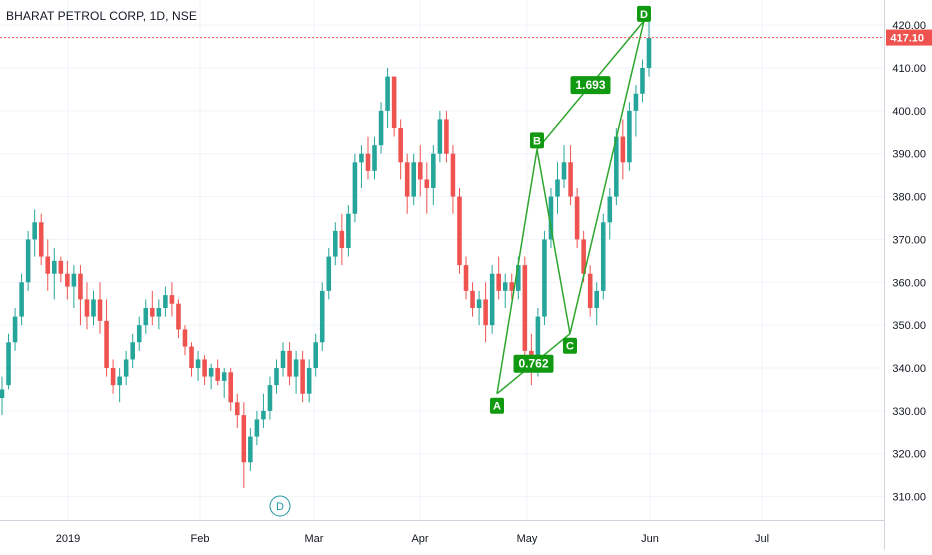 This screenshot has height=555, width=932. Describe the element at coordinates (68, 539) in the screenshot. I see `x-tick-label: 2019` at that location.